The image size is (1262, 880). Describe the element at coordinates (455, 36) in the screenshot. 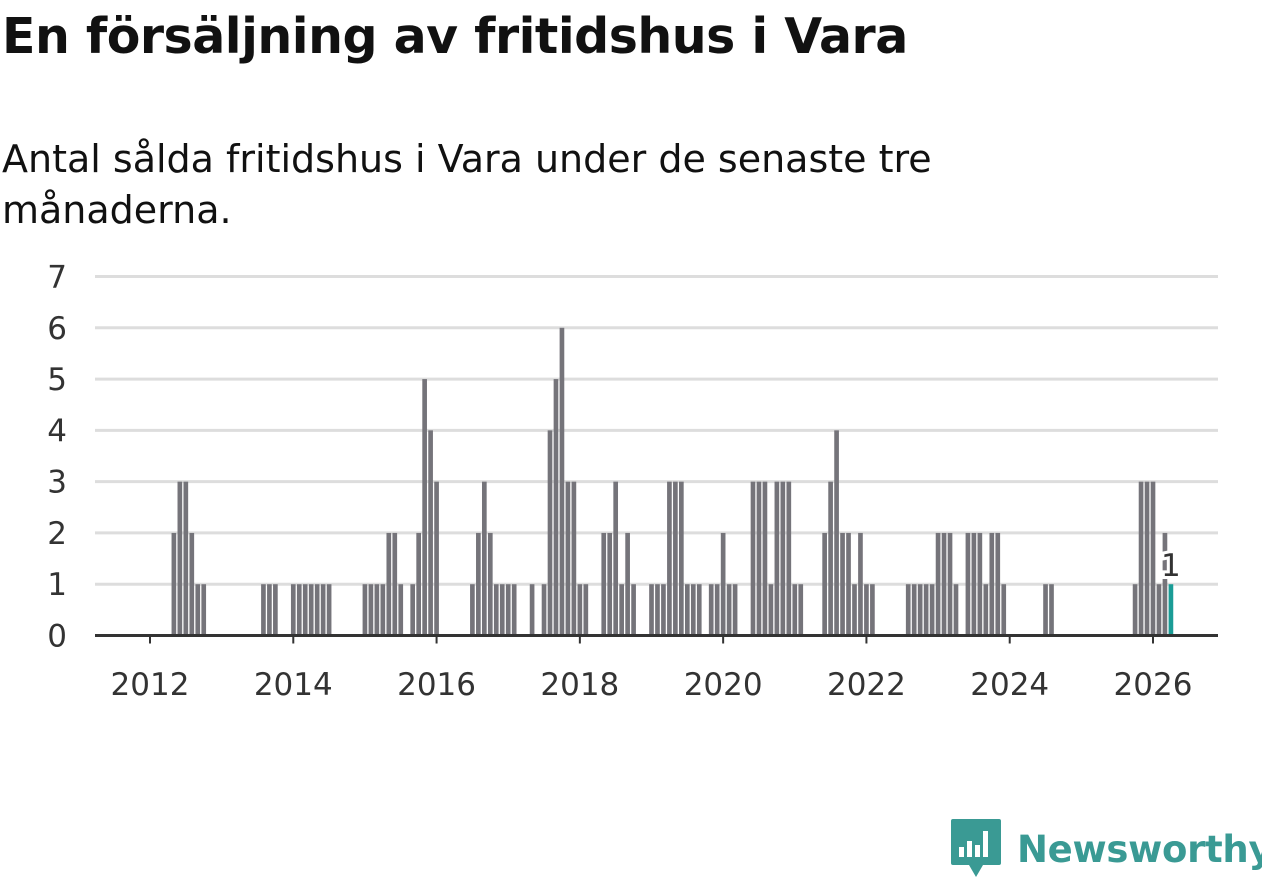

I see `chart-title: En försäljning av fritidshus i Vara` at that location.